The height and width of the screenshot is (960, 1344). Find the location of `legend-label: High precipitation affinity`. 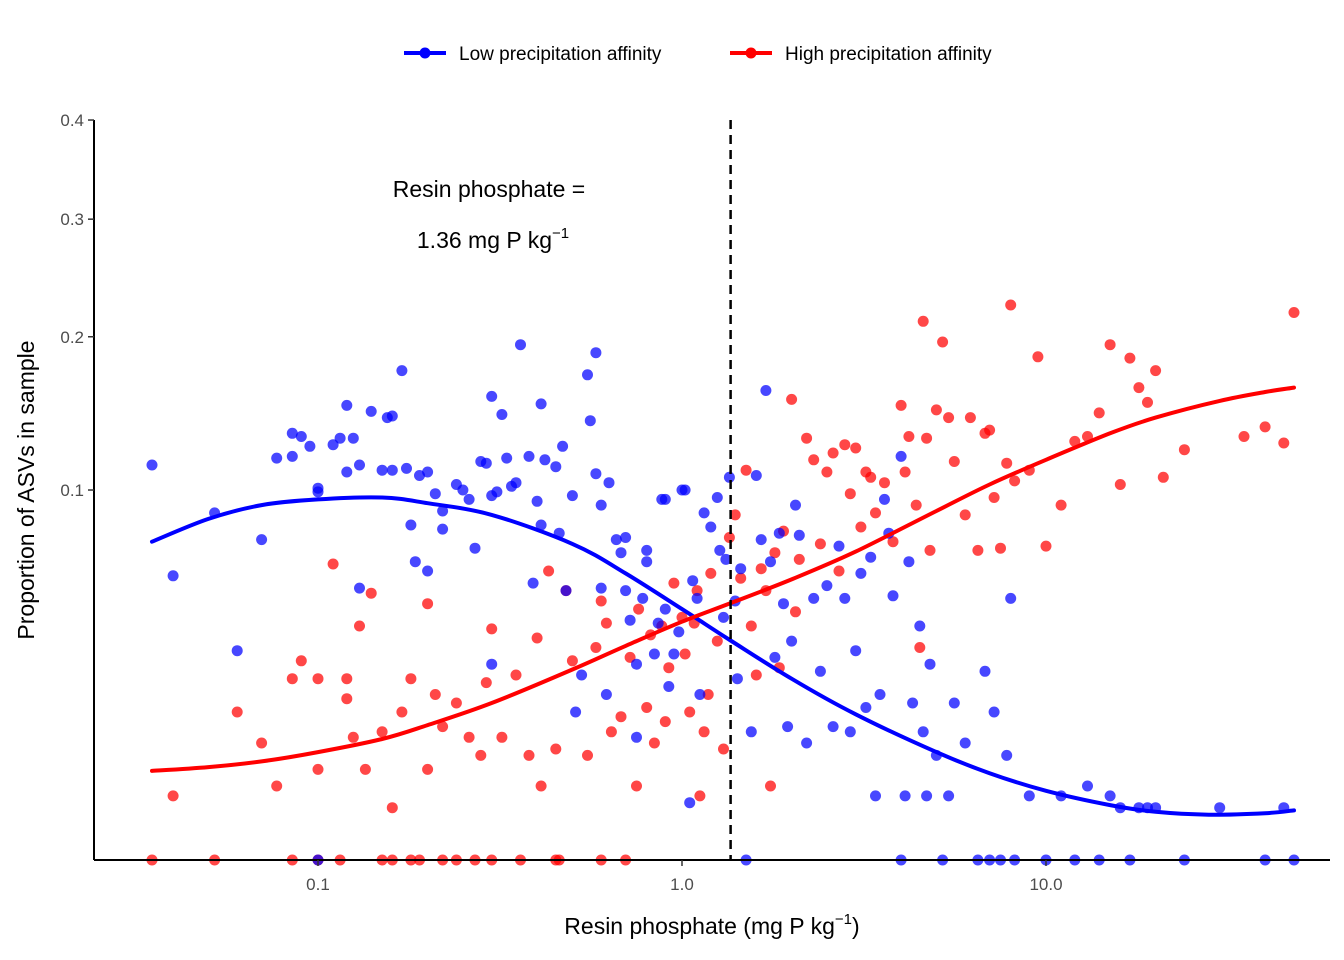

legend-label: High precipitation affinity is located at coordinates (888, 54).